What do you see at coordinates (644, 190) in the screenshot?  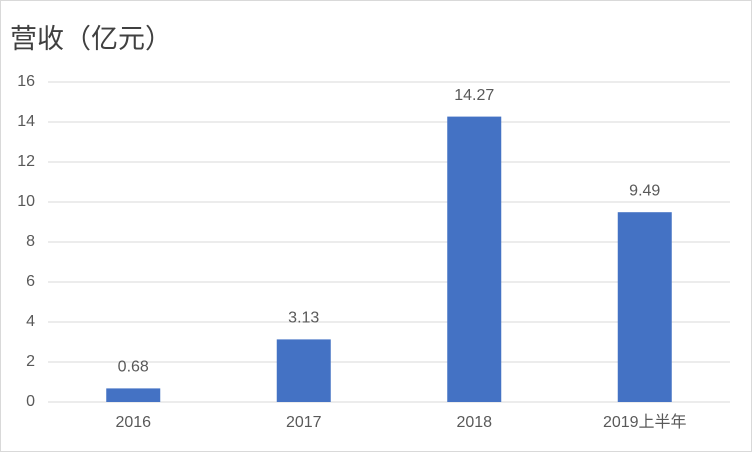 I see `value-label: 9.49` at bounding box center [644, 190].